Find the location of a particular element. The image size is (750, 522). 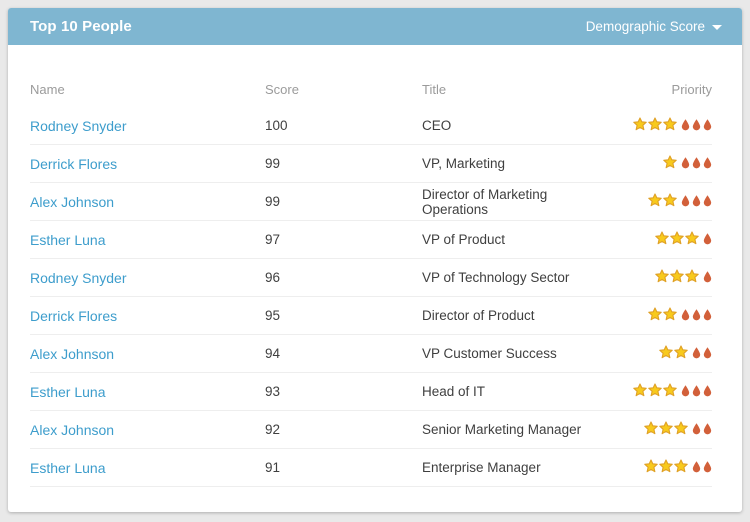

title-cell: Enterprise Manager is located at coordinates (481, 467).